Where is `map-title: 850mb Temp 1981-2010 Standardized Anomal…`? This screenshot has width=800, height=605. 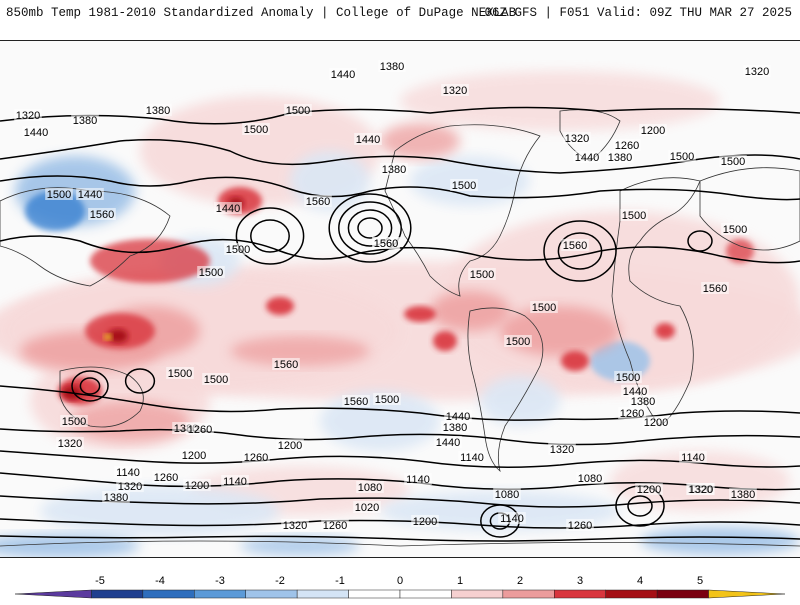
map-title: 850mb Temp 1981-2010 Standardized Anomal… is located at coordinates (261, 13).